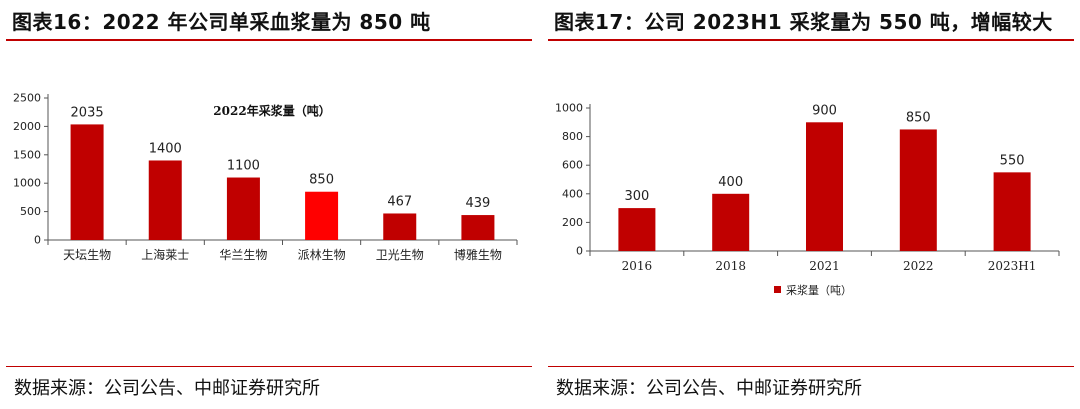  I want to click on data-label: 400, so click(730, 182).